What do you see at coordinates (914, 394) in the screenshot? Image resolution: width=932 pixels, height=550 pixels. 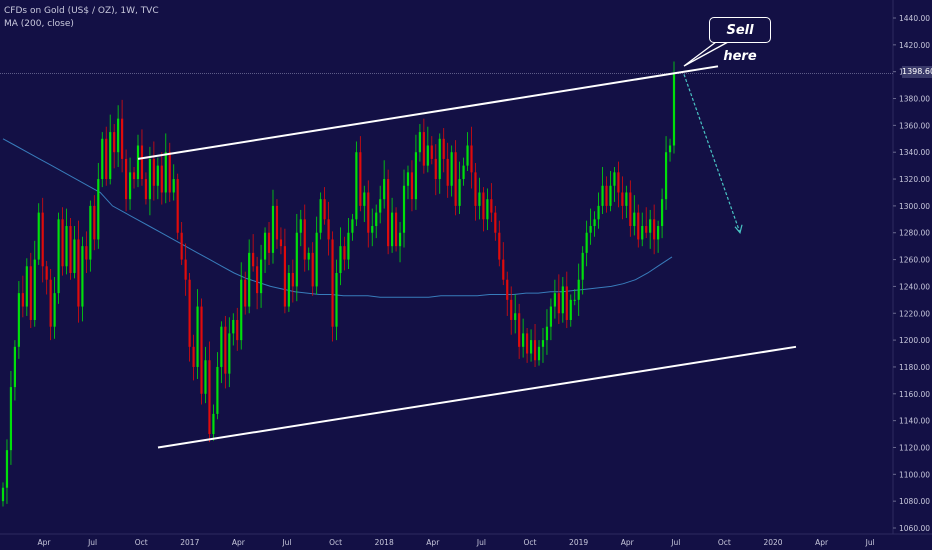 I see `y-tick-label: 1160.00` at bounding box center [914, 394].